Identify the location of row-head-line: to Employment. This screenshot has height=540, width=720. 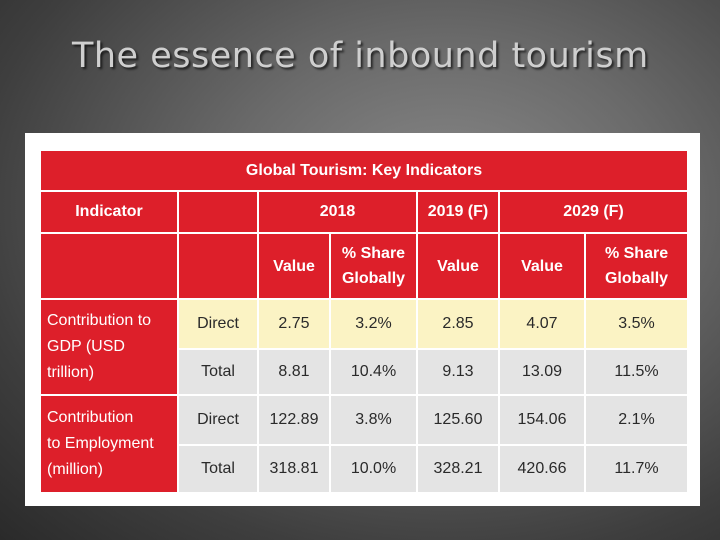
(100, 443).